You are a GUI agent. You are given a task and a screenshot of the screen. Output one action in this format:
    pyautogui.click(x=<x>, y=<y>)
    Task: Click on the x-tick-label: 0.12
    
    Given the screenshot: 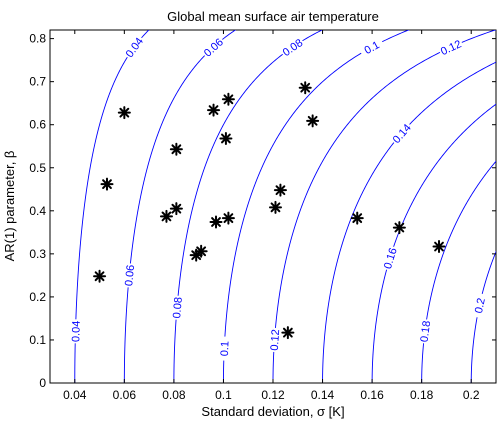 What is the action you would take?
    pyautogui.click(x=273, y=395)
    